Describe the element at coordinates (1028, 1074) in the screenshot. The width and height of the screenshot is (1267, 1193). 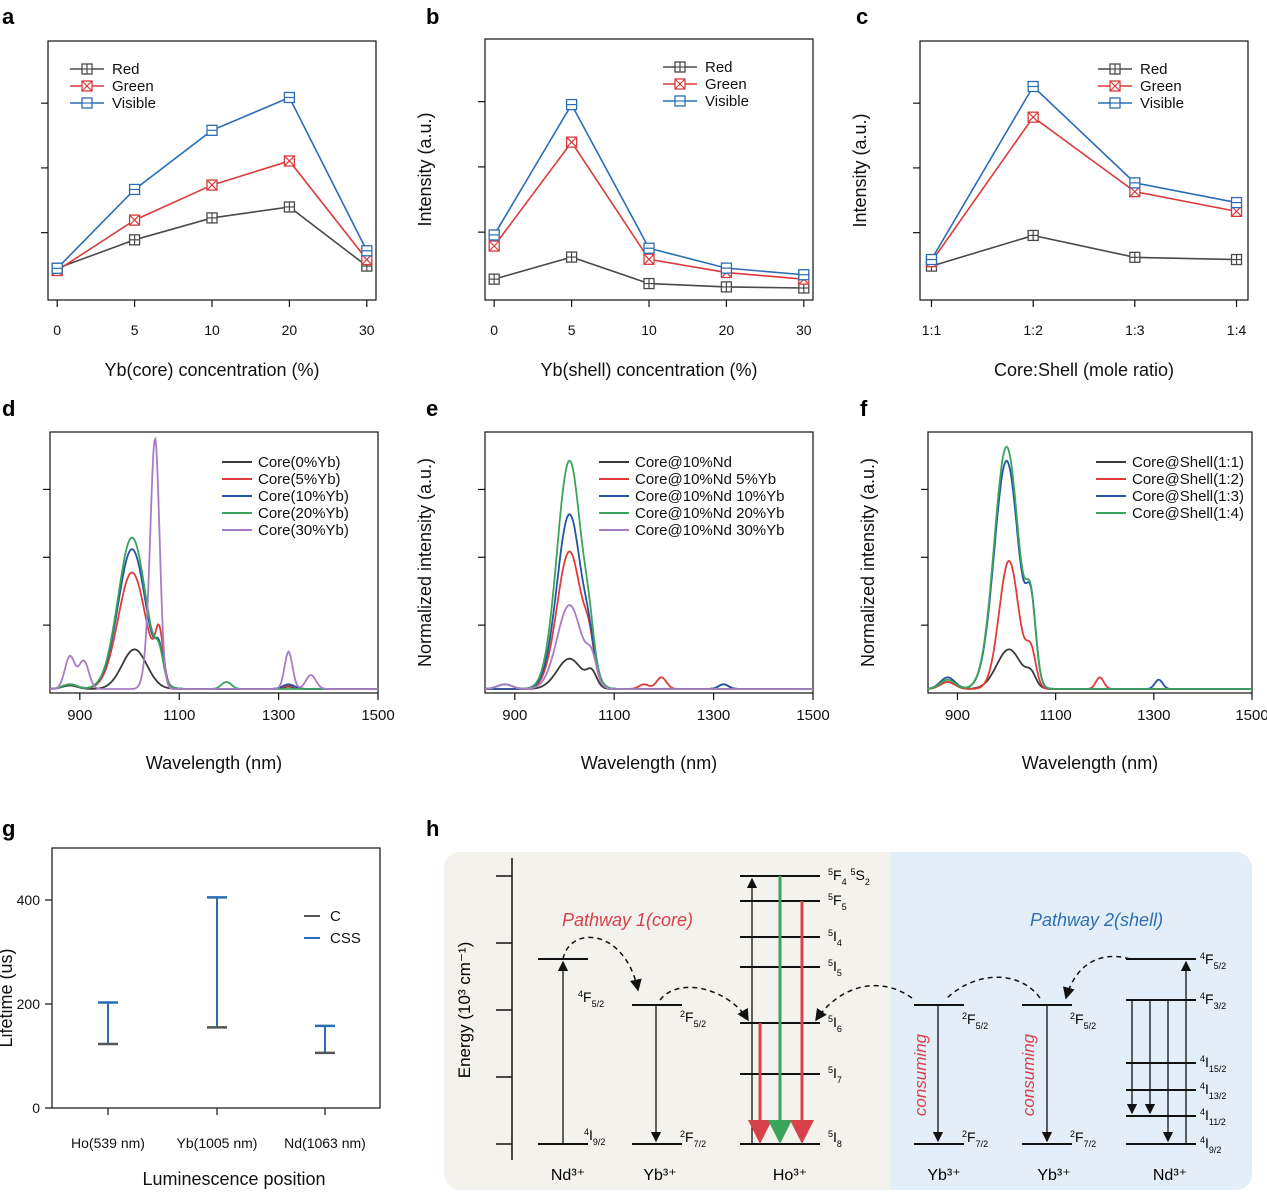
I see `consuming-label-2: consuming` at that location.